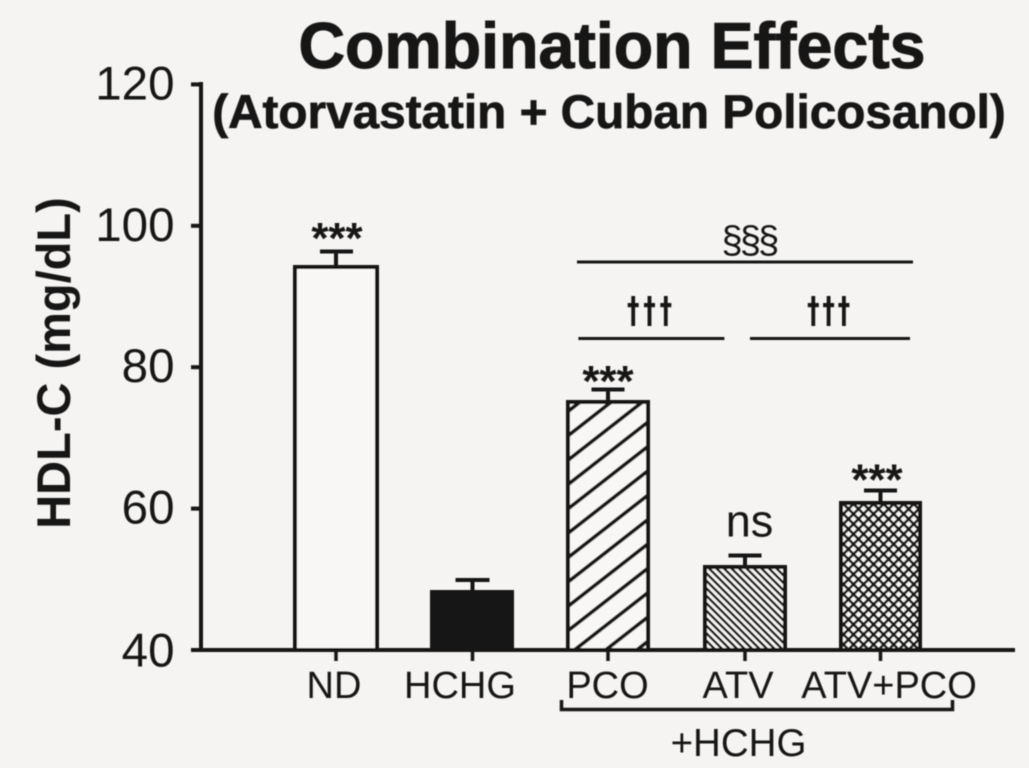  What do you see at coordinates (609, 112) in the screenshot?
I see `svg-text:(Atorvastatin + Cuban Policosa: (Atorvastatin + Cuban Policosanol)` at bounding box center [609, 112].